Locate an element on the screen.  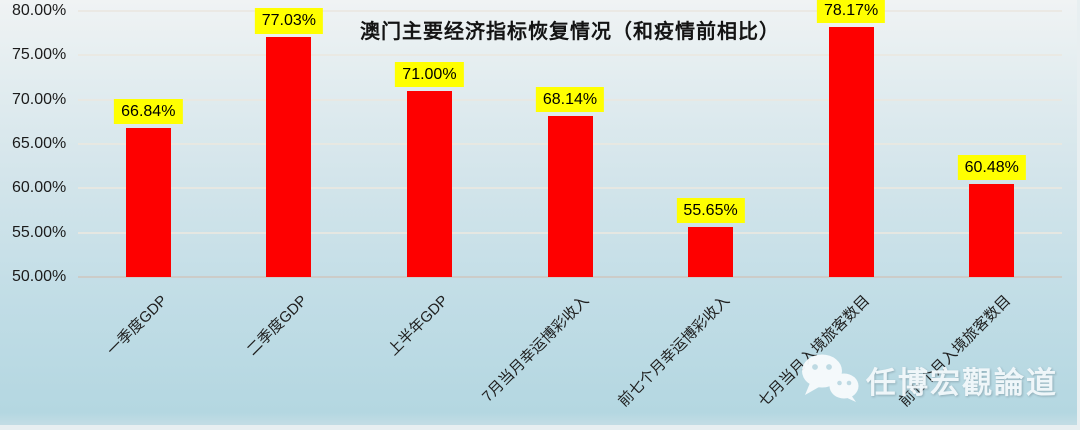
value-label: 71.00% is located at coordinates (429, 74).